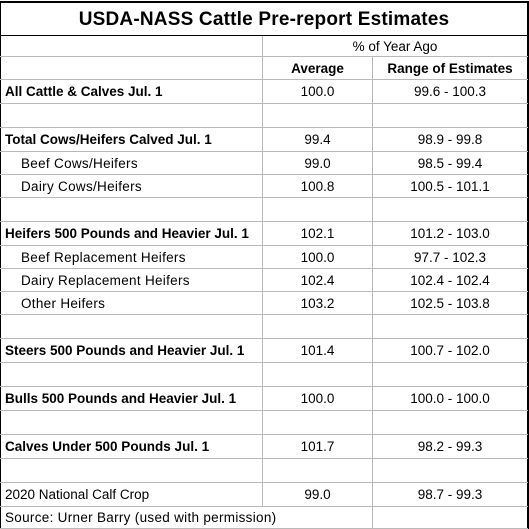 This screenshot has height=529, width=529. What do you see at coordinates (450, 163) in the screenshot?
I see `row-range: 98.5 - 99.4` at bounding box center [450, 163].